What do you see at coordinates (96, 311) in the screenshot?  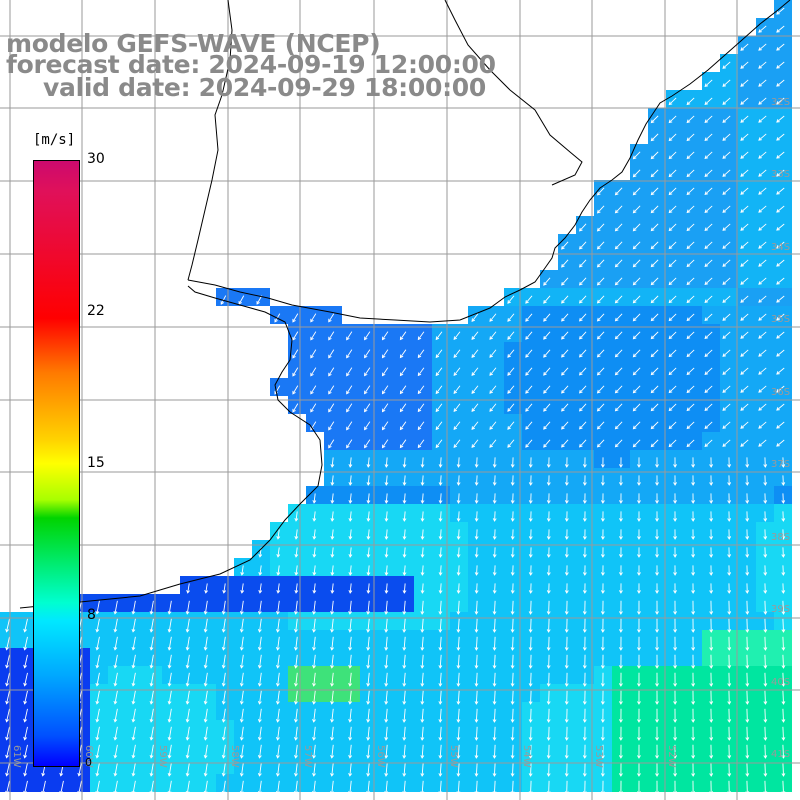 I see `colorbar-tick-22: 22` at bounding box center [96, 311].